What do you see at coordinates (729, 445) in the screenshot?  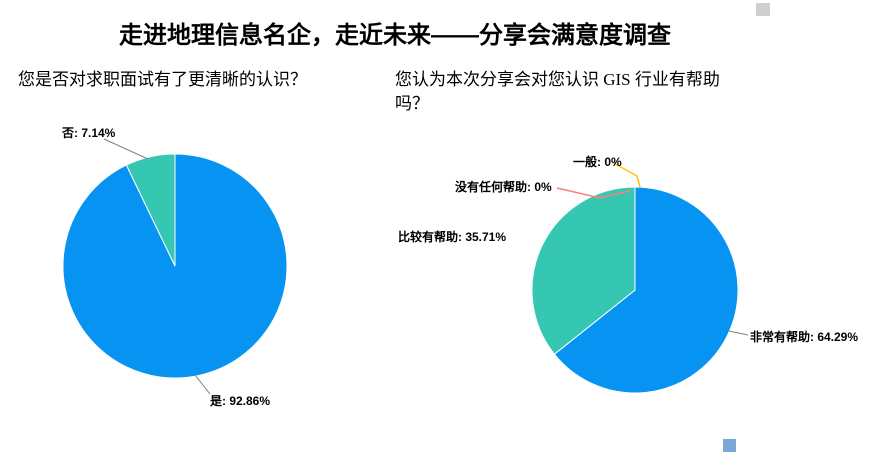 I see `bottom-artifact-square` at bounding box center [729, 445].